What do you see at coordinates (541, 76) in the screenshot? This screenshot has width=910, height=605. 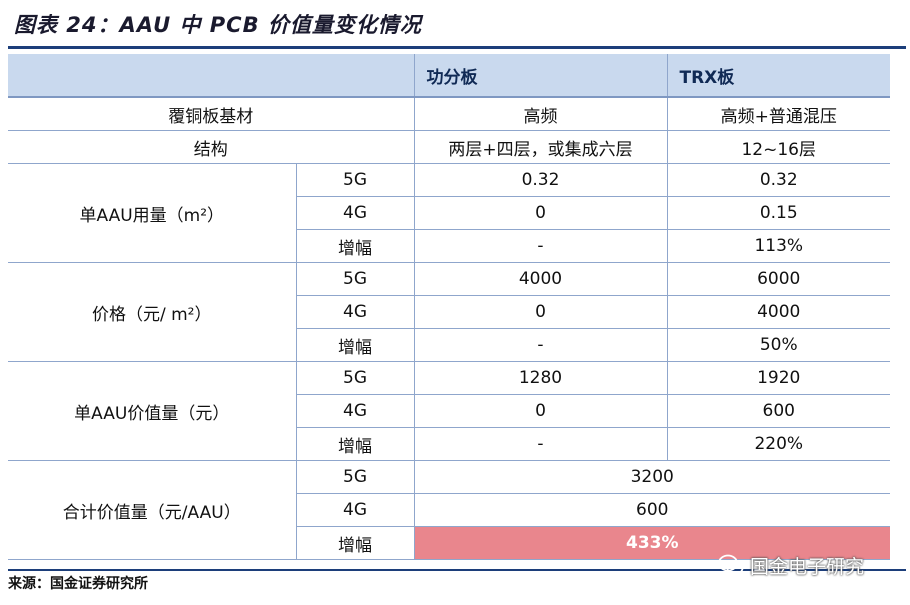 I see `header-col1: 功分板` at bounding box center [541, 76].